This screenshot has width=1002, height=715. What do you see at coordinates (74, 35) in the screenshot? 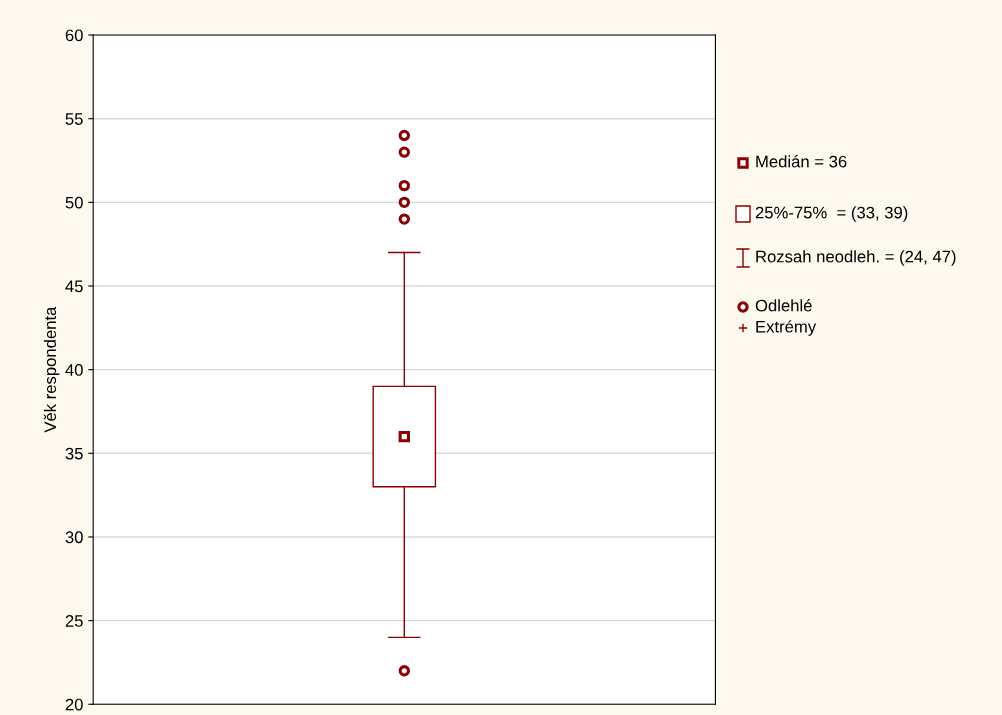
I see `y-tick-label: 60` at bounding box center [74, 35].